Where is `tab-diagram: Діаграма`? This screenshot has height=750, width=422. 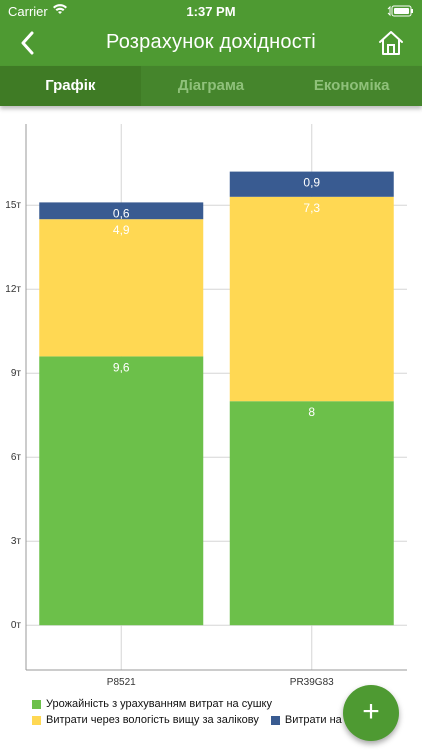
tab-diagram: Діаграма is located at coordinates (211, 85).